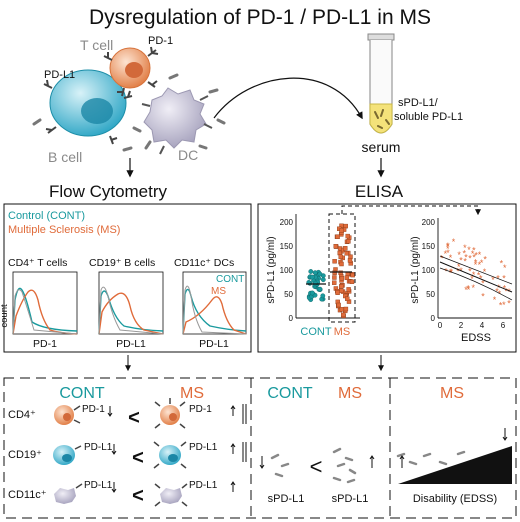 This screenshot has width=520, height=522. I want to click on flow-cytometry-title: Flow Cytometry, so click(108, 191).